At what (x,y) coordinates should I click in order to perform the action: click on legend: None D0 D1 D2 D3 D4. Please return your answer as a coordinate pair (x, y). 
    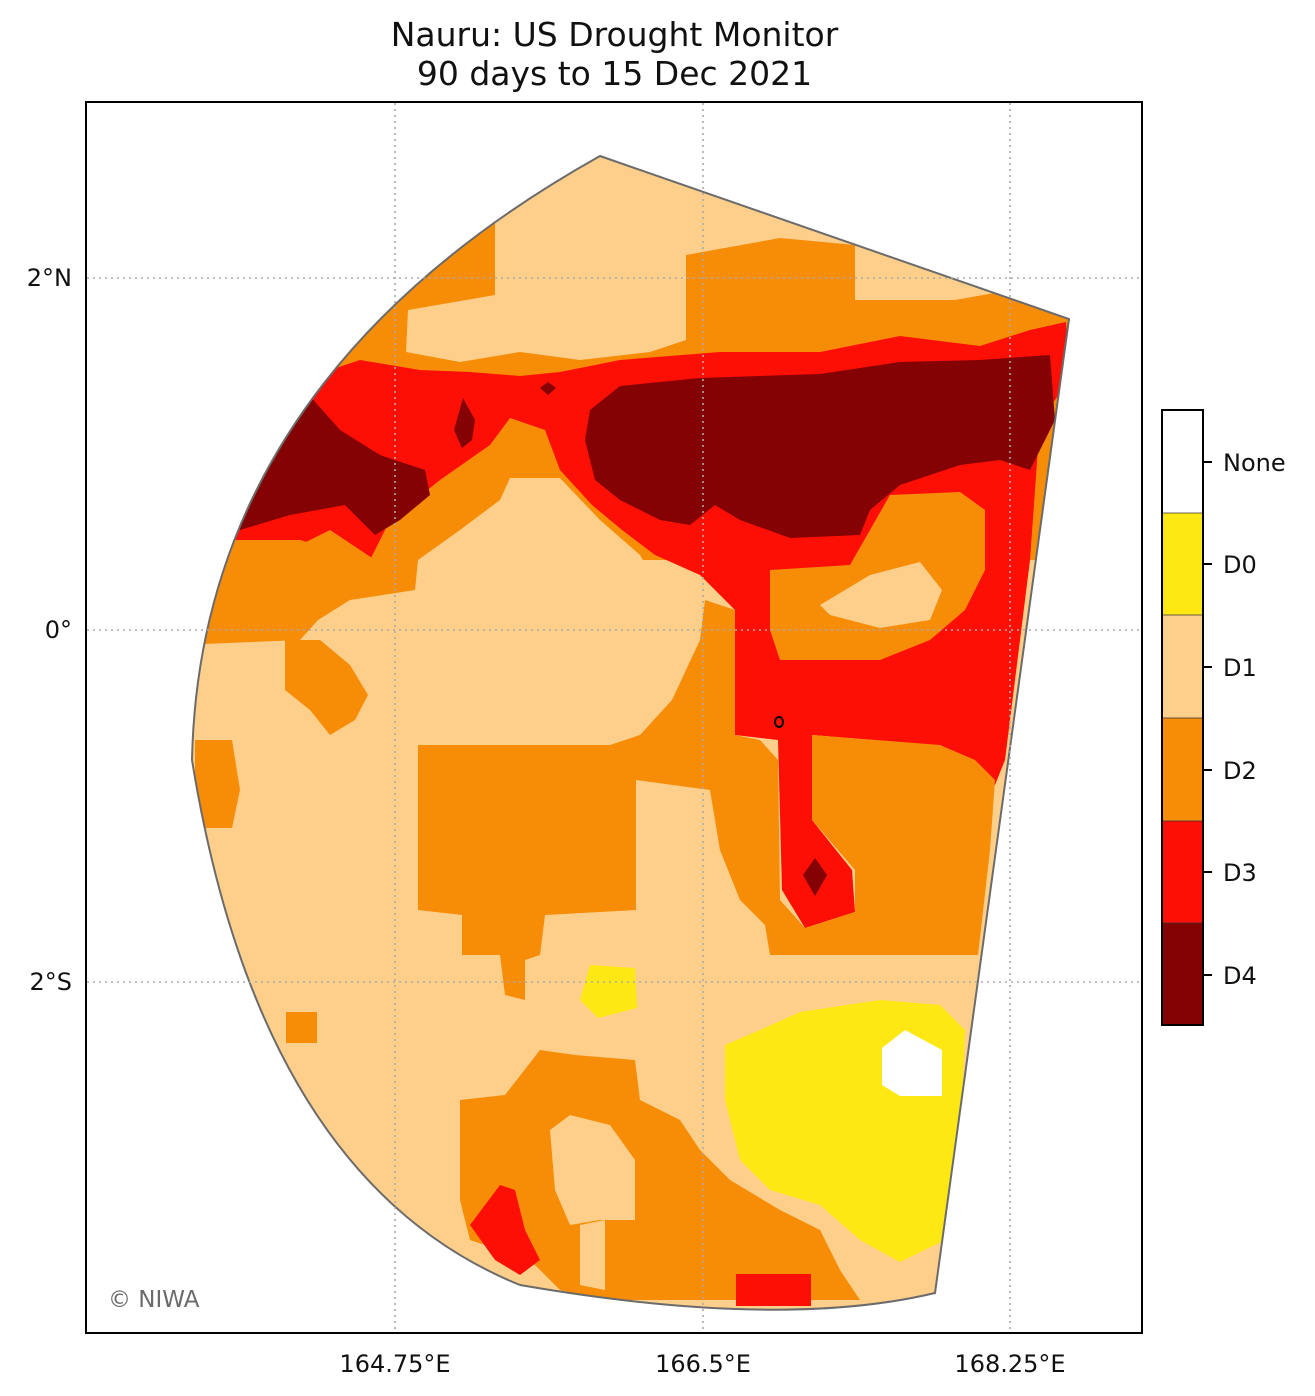
    Looking at the image, I should click on (1223, 717).